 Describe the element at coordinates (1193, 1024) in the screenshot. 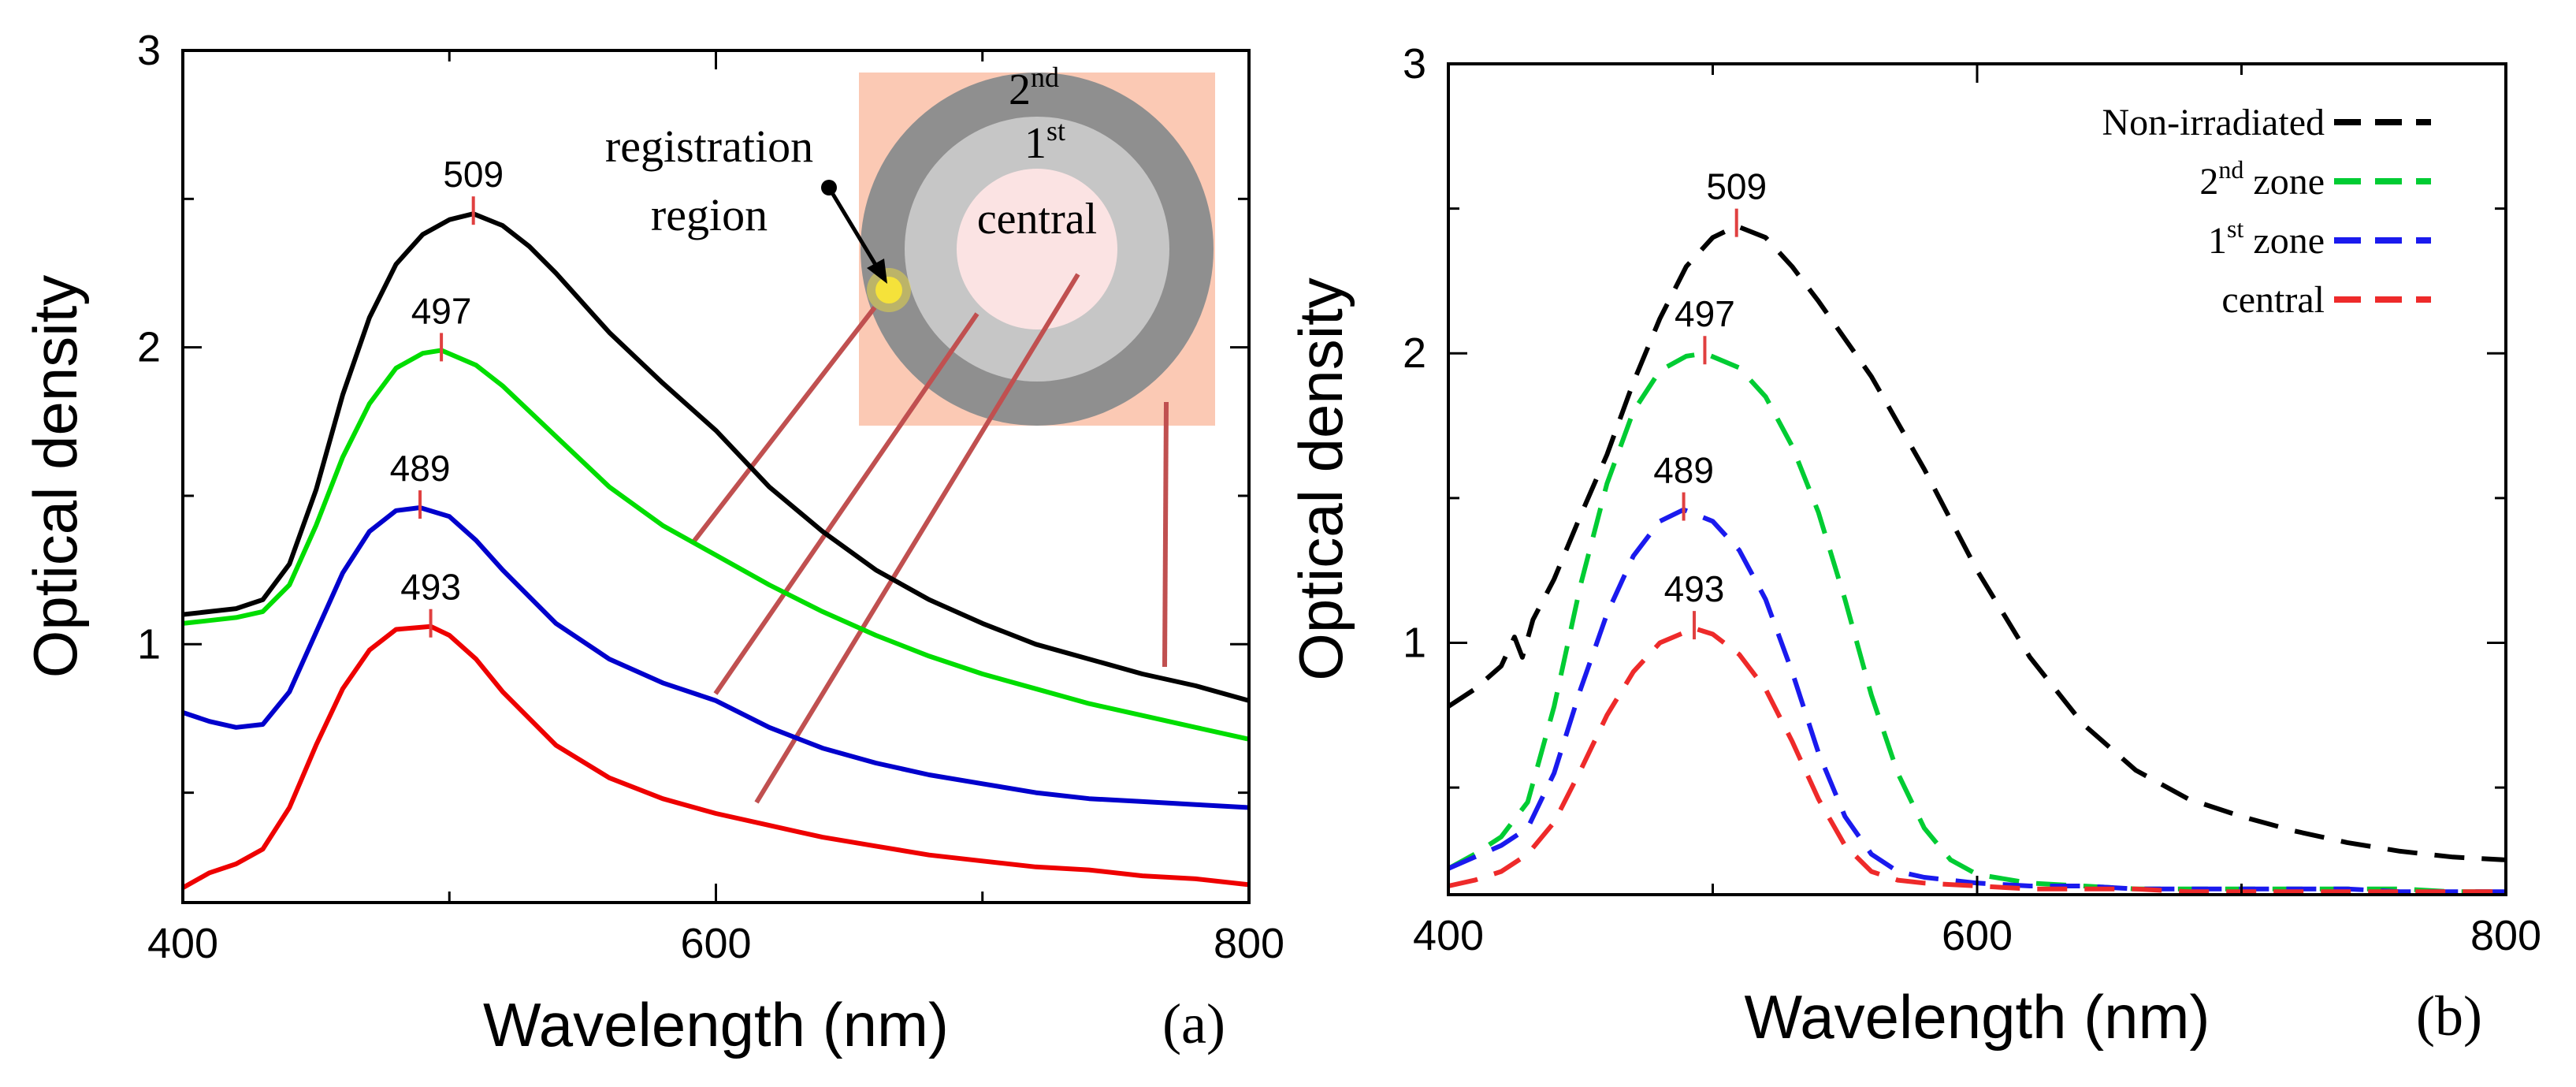

I see `panel-label: (a)` at that location.